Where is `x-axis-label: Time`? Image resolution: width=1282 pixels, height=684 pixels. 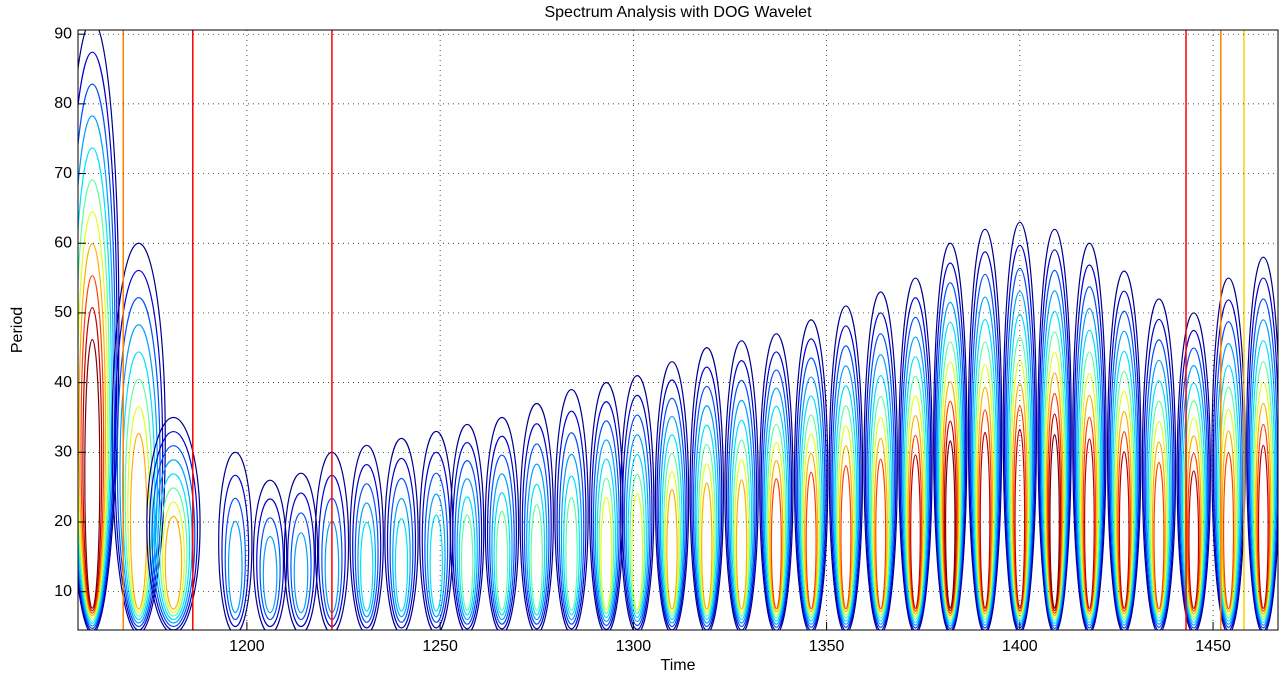 x-axis-label: Time is located at coordinates (678, 665).